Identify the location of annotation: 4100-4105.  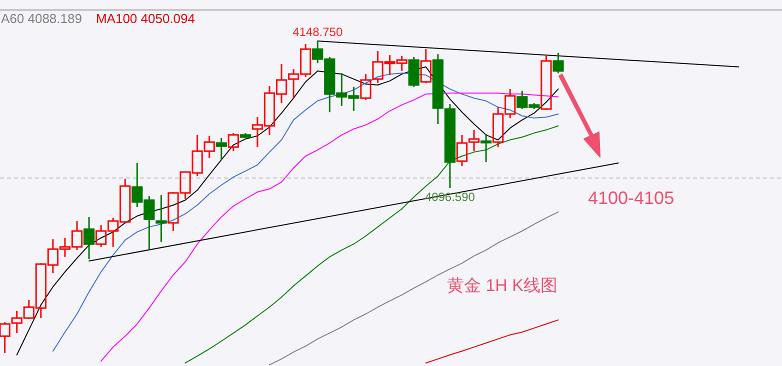
(631, 198).